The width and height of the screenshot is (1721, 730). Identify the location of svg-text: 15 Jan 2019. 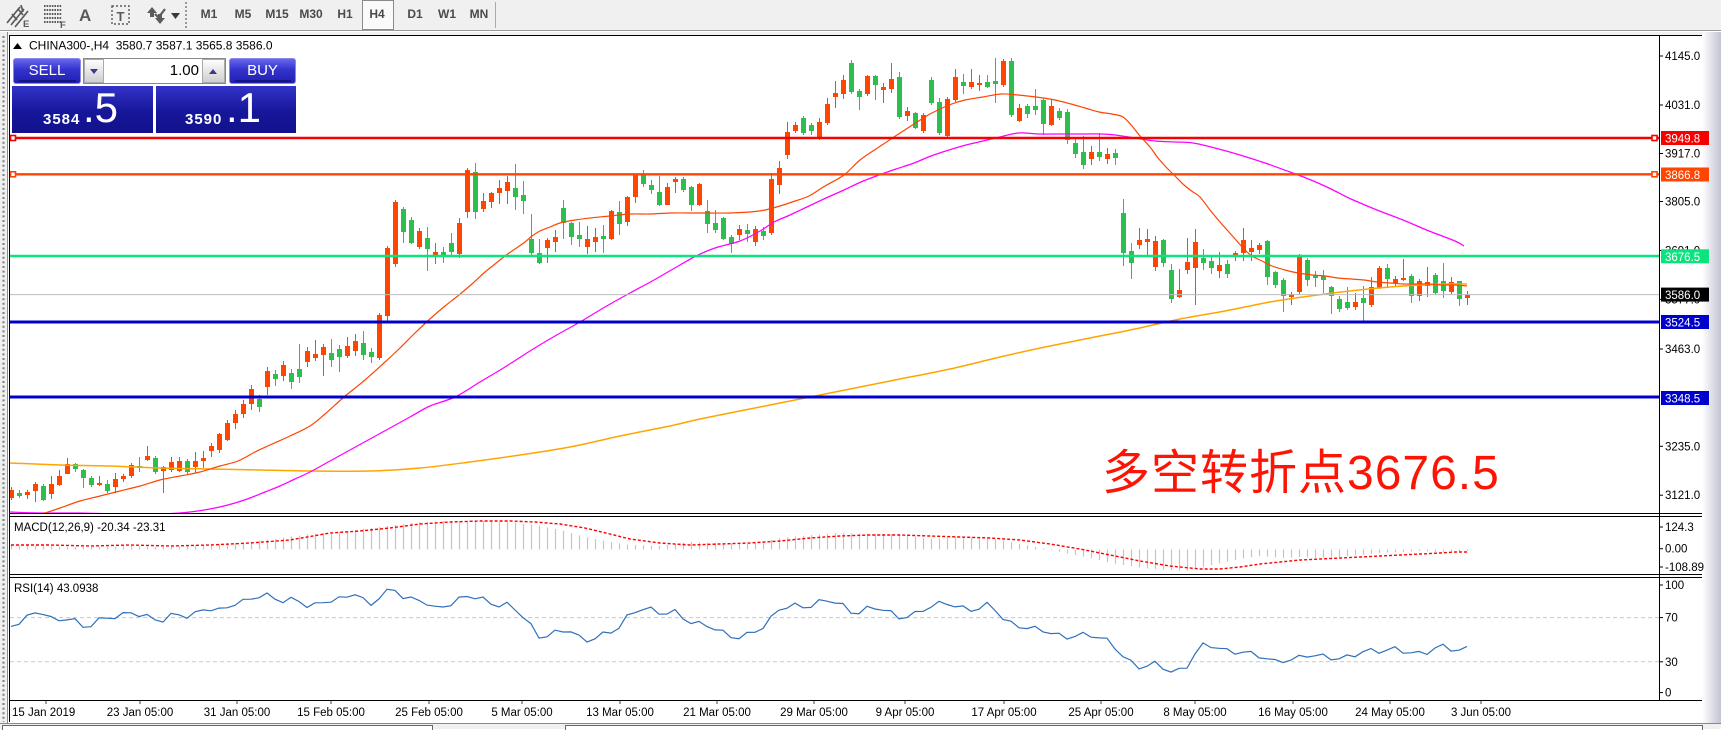
(43, 713).